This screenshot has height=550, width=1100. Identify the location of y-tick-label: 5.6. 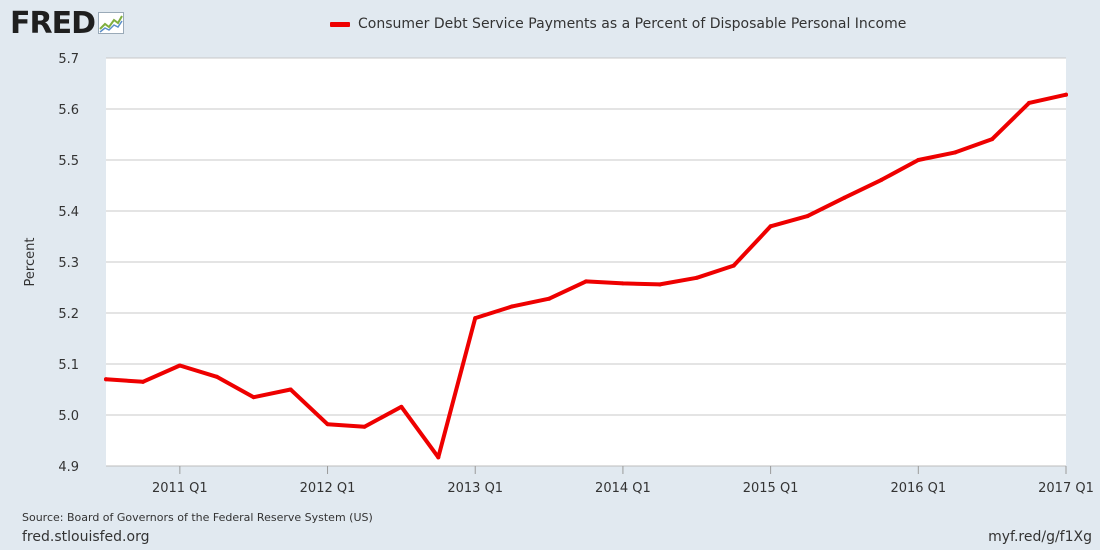
(68, 110).